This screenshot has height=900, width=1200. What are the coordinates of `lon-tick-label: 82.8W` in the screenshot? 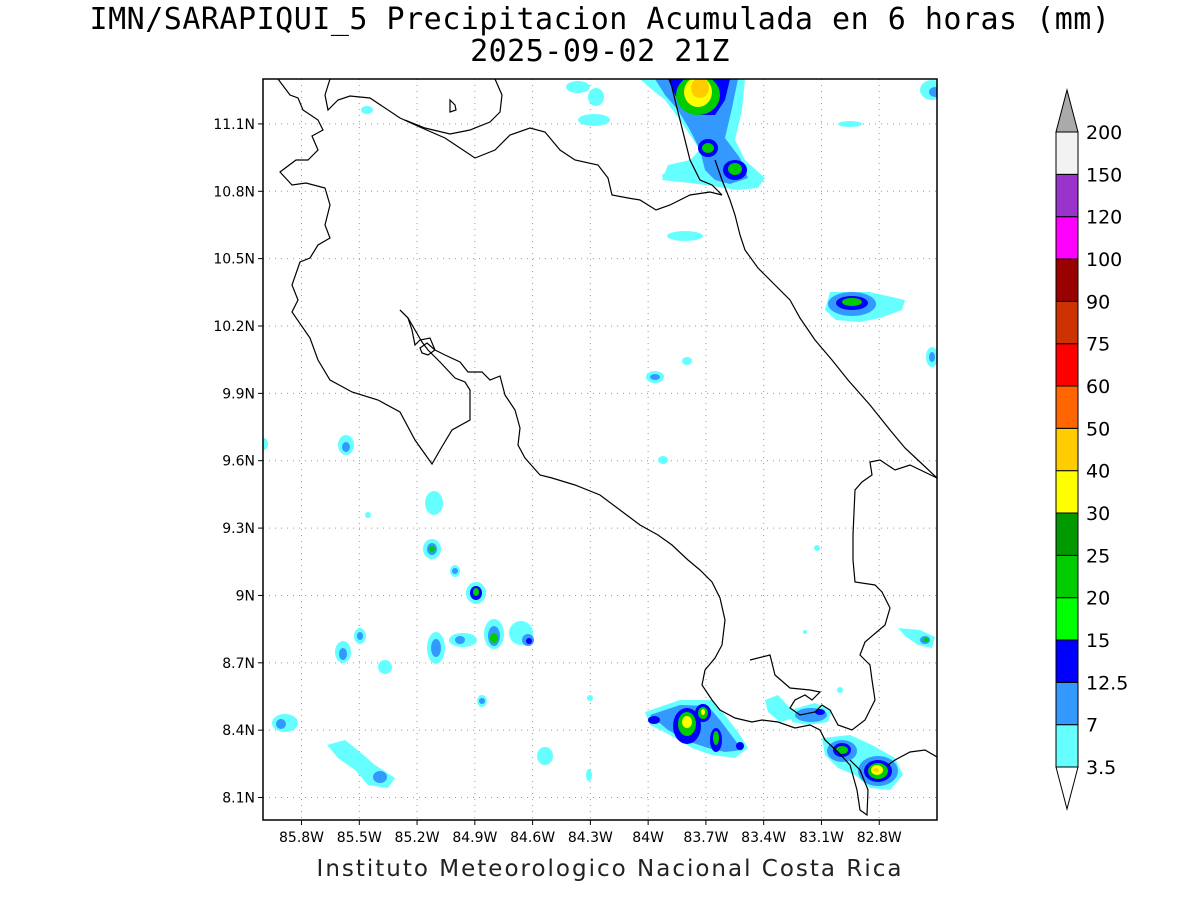 It's located at (879, 838).